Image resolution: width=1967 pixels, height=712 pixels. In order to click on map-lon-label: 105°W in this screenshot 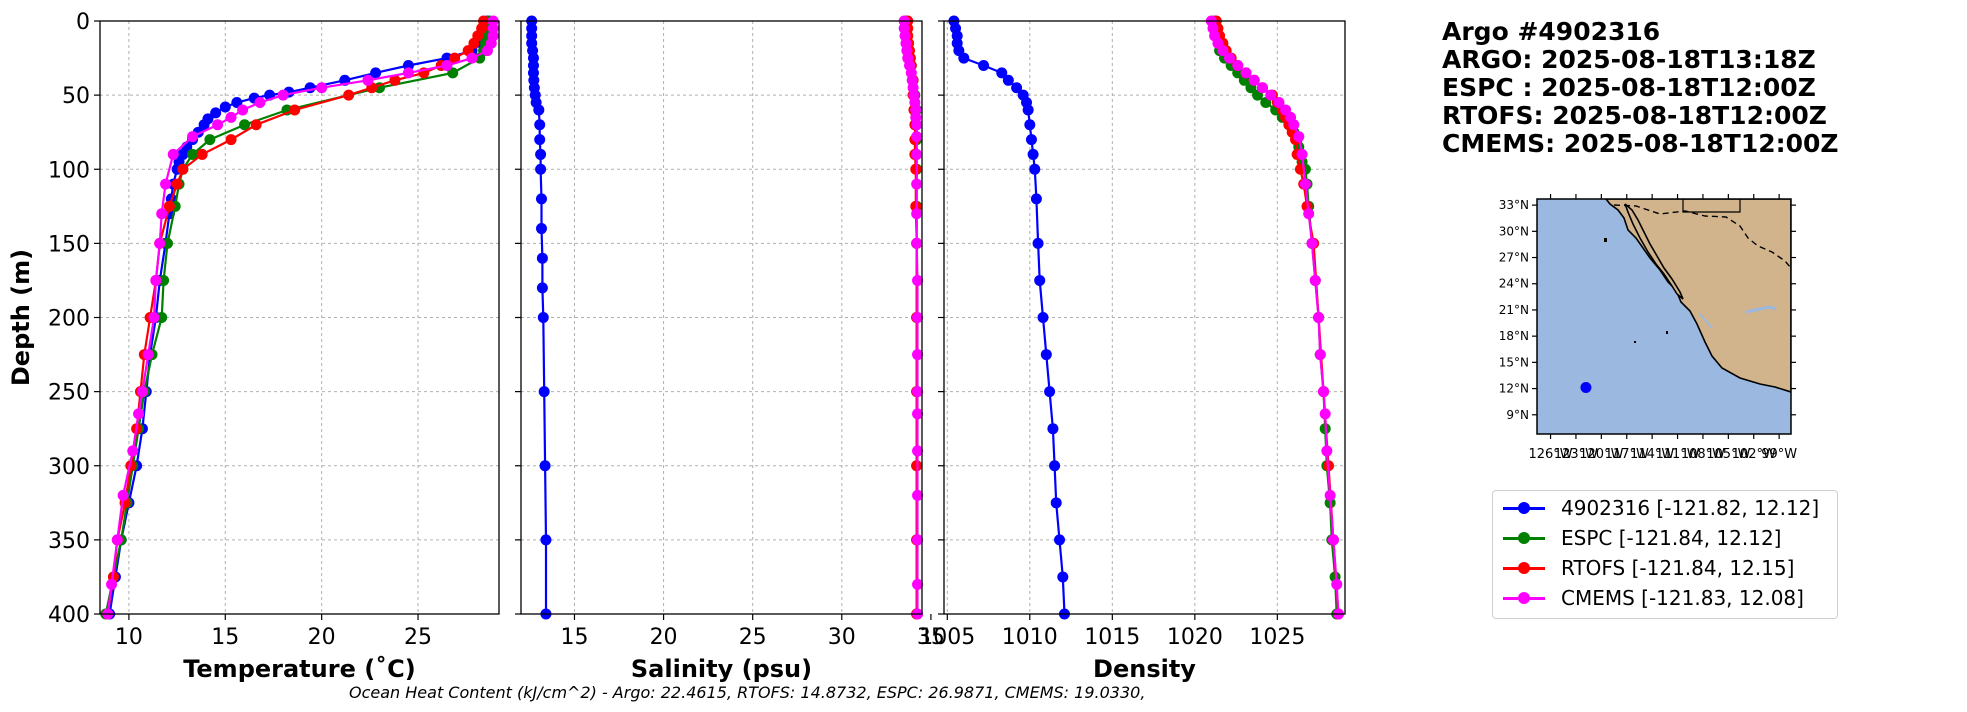, I will do `click(1728, 454)`.